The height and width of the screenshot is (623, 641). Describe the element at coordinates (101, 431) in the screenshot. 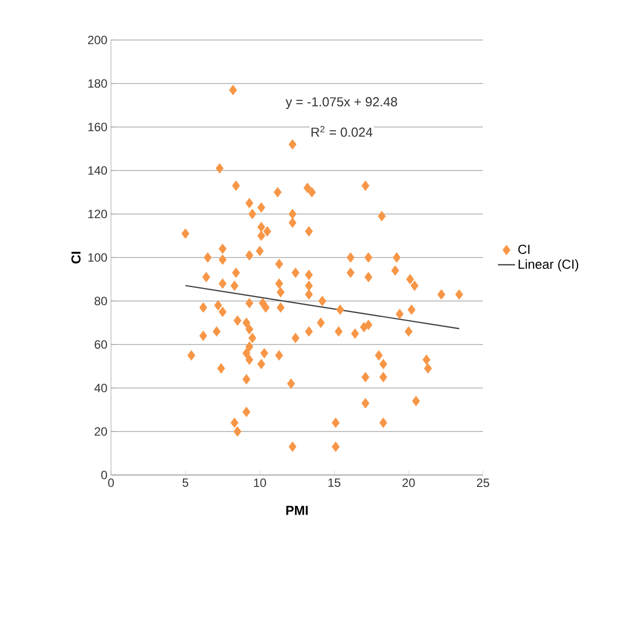

I see `y-tick-label: 20` at that location.